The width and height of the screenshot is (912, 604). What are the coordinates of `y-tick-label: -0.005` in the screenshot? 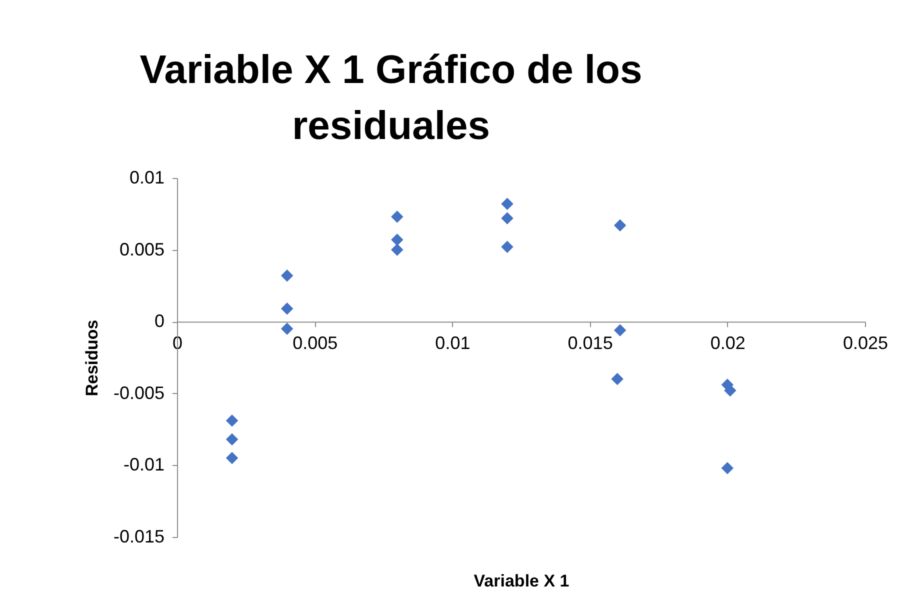 It's located at (138, 392).